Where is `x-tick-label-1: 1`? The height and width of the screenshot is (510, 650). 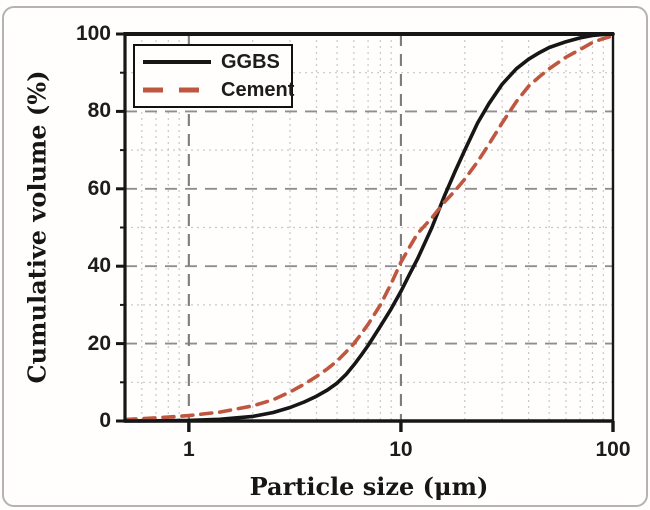
x-tick-label-1: 1 is located at coordinates (188, 449).